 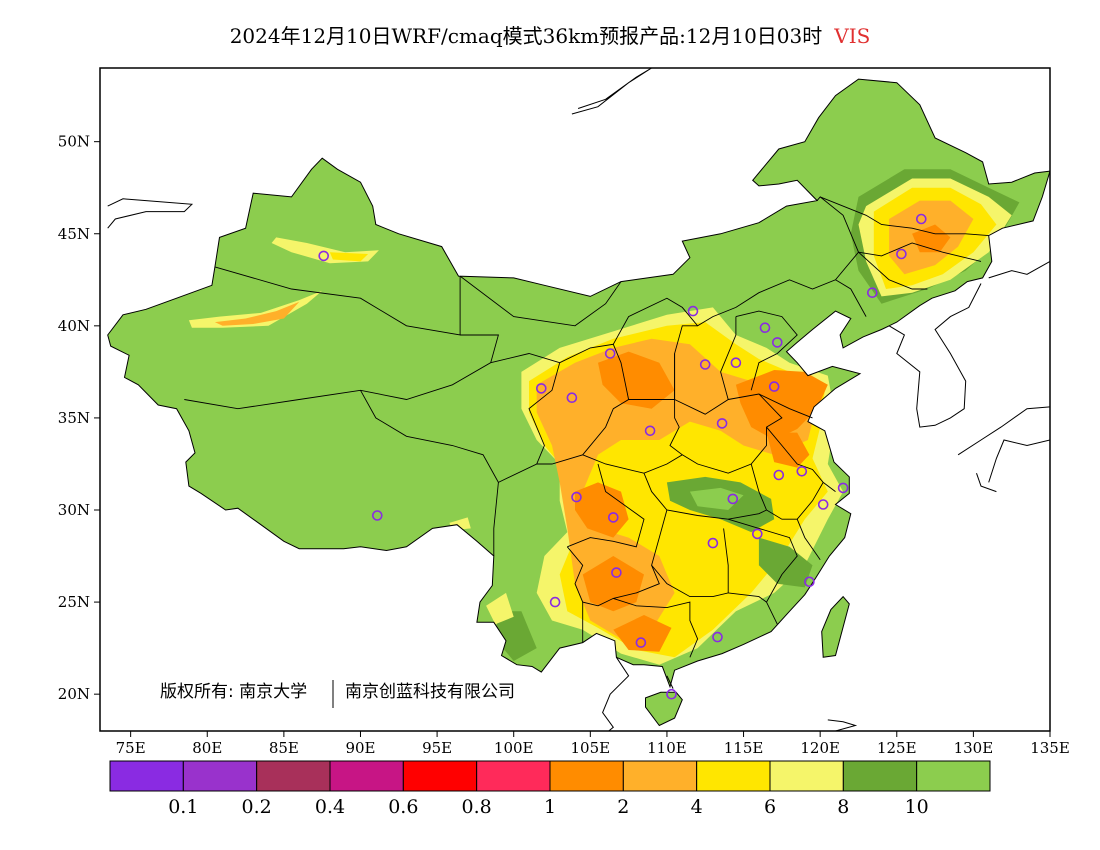 What do you see at coordinates (233, 692) in the screenshot?
I see `copyright-owner: 版权所有: 南京大学` at bounding box center [233, 692].